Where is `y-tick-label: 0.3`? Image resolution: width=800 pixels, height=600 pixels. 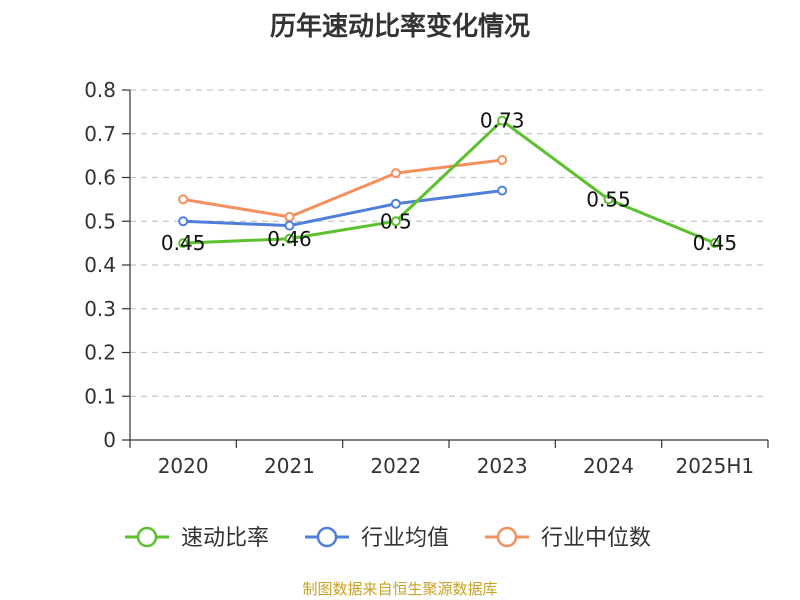
y-tick-label: 0.3 is located at coordinates (100, 309).